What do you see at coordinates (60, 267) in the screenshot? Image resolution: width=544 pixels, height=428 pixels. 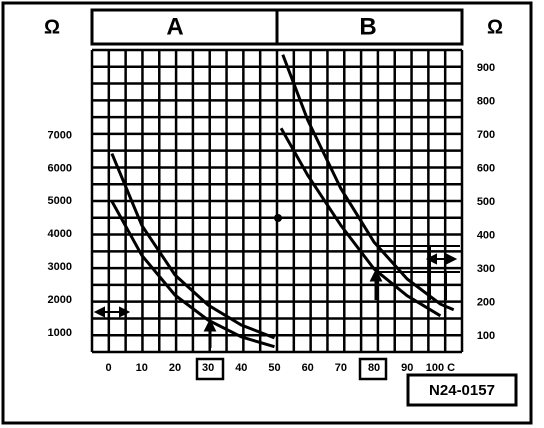 I see `y-tick-label: 3000` at bounding box center [60, 267].